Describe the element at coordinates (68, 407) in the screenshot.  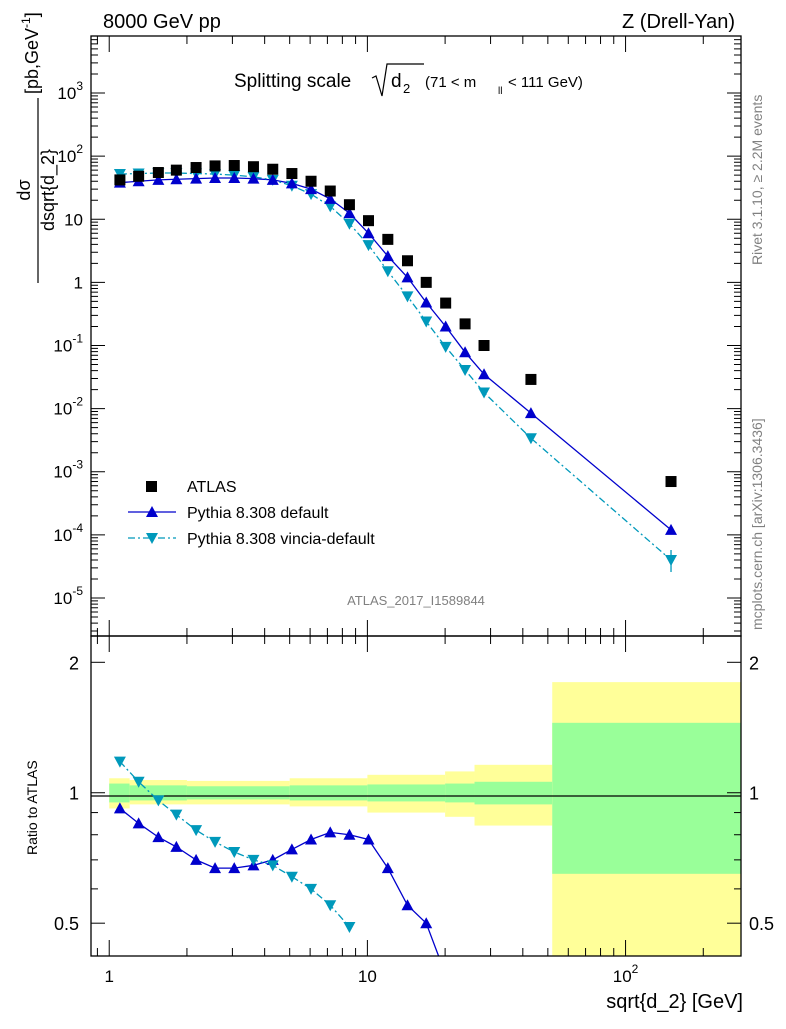
I see `main-y-tick-label: 10⁻²` at that location.